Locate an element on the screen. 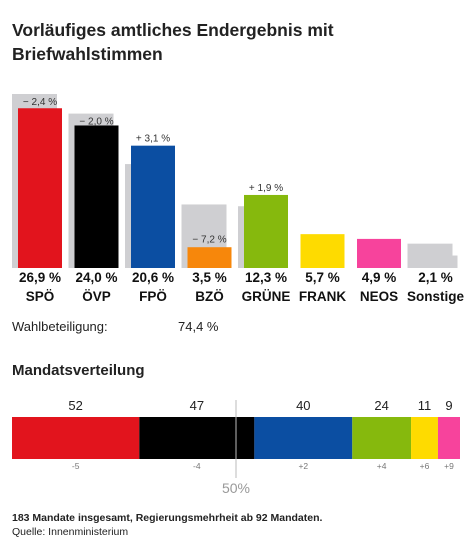 Image resolution: width=472 pixels, height=551 pixels. value-label: 24,0 % is located at coordinates (96, 277).